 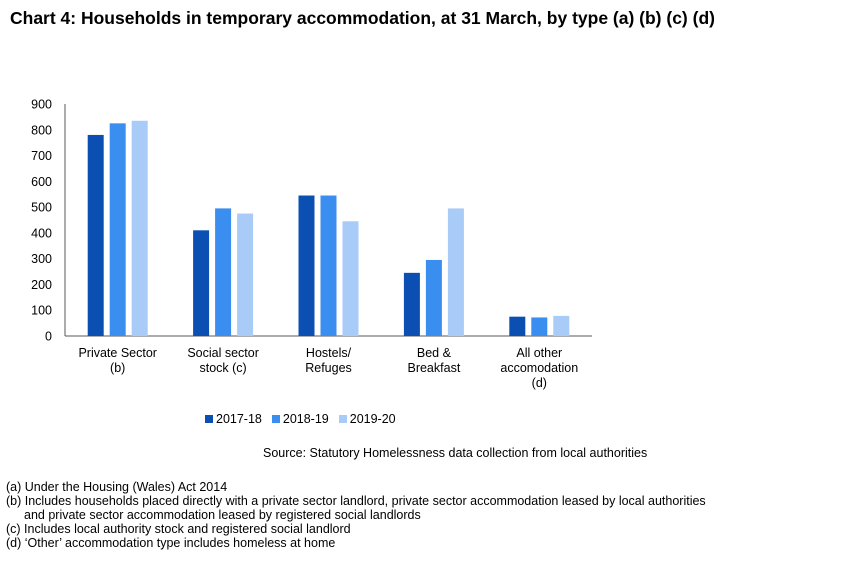 I want to click on x-category-label: All other accomodation (d), so click(x=539, y=368).